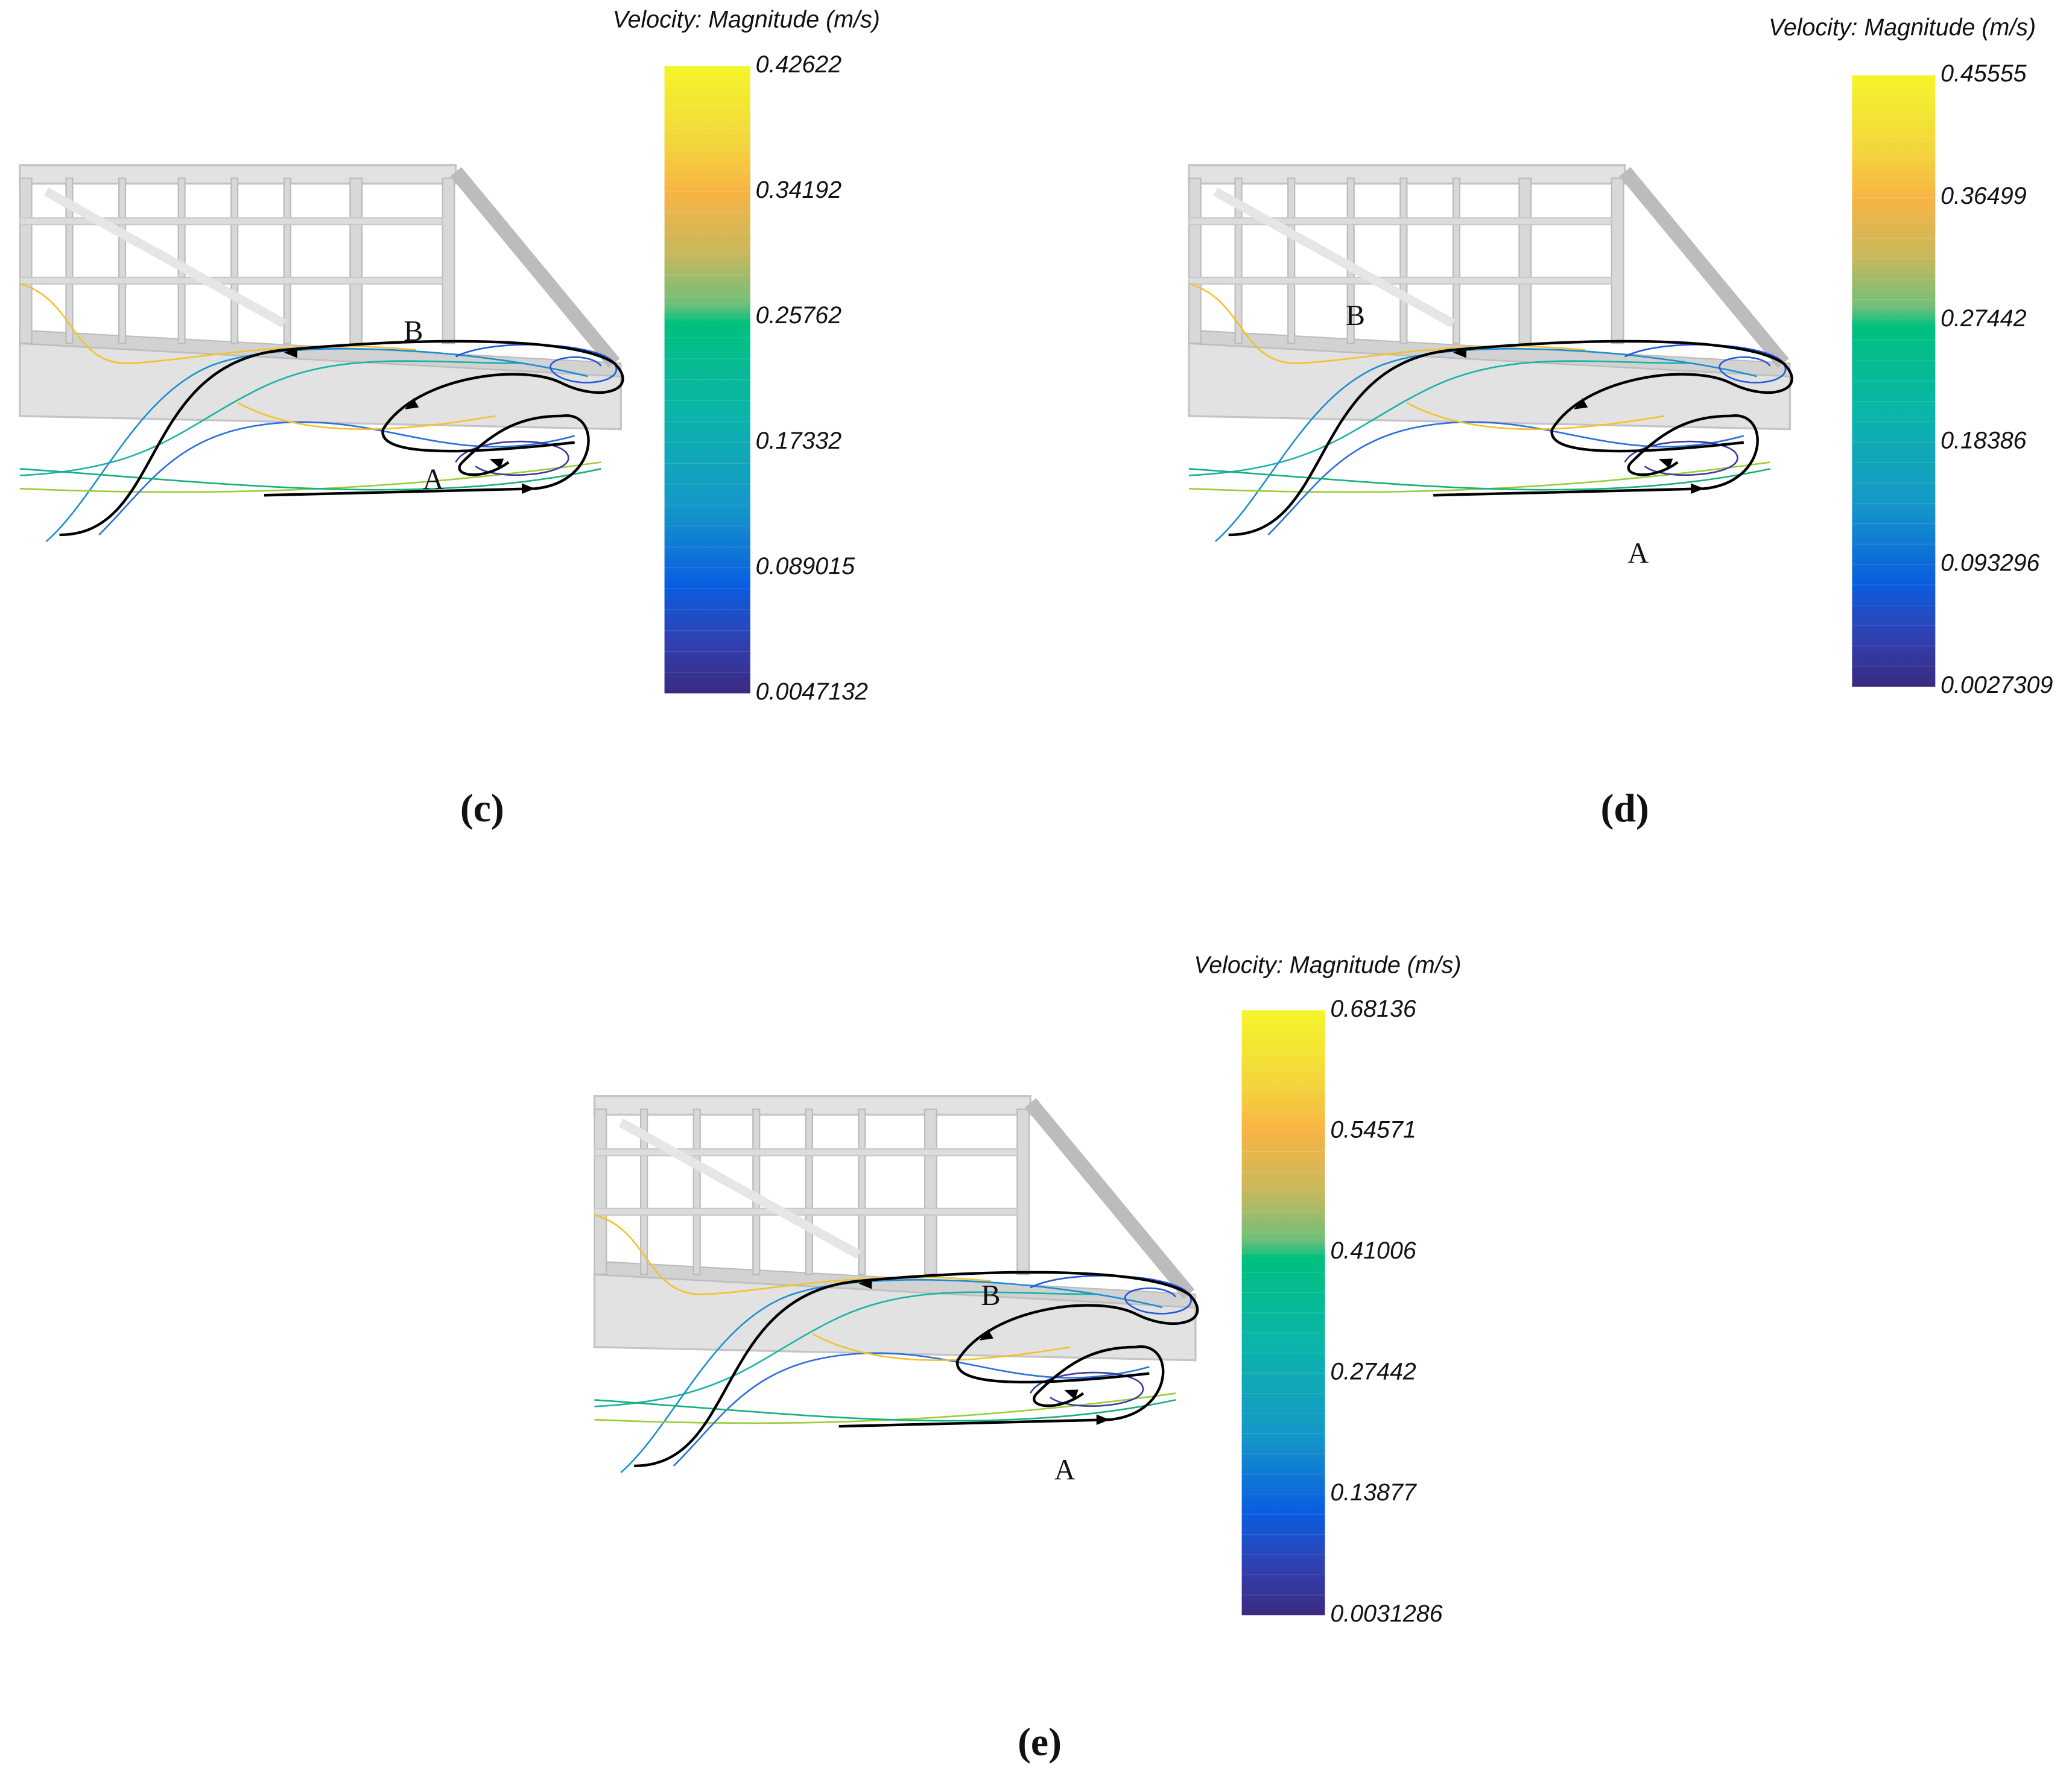 Image resolution: width=2072 pixels, height=1788 pixels. Describe the element at coordinates (1373, 1129) in the screenshot. I see `colorbar-tick-label: 0.54571` at that location.